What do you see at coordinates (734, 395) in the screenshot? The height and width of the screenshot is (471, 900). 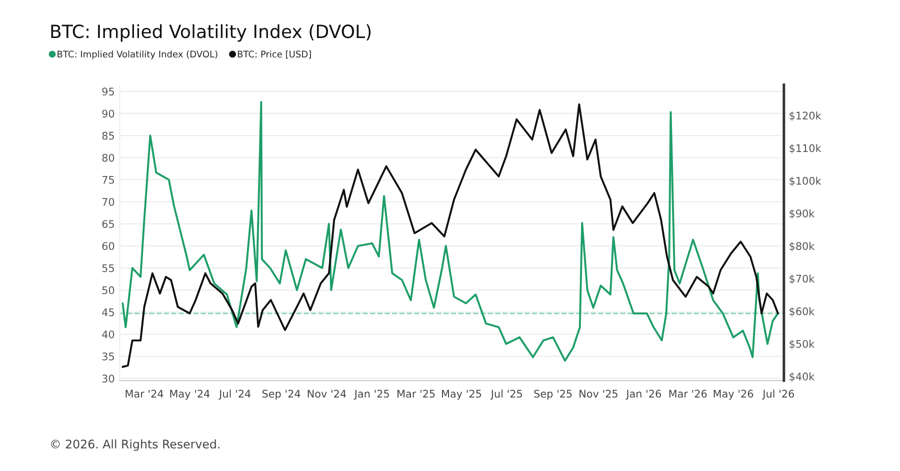 I see `x-tick-label: May '26` at bounding box center [734, 395].